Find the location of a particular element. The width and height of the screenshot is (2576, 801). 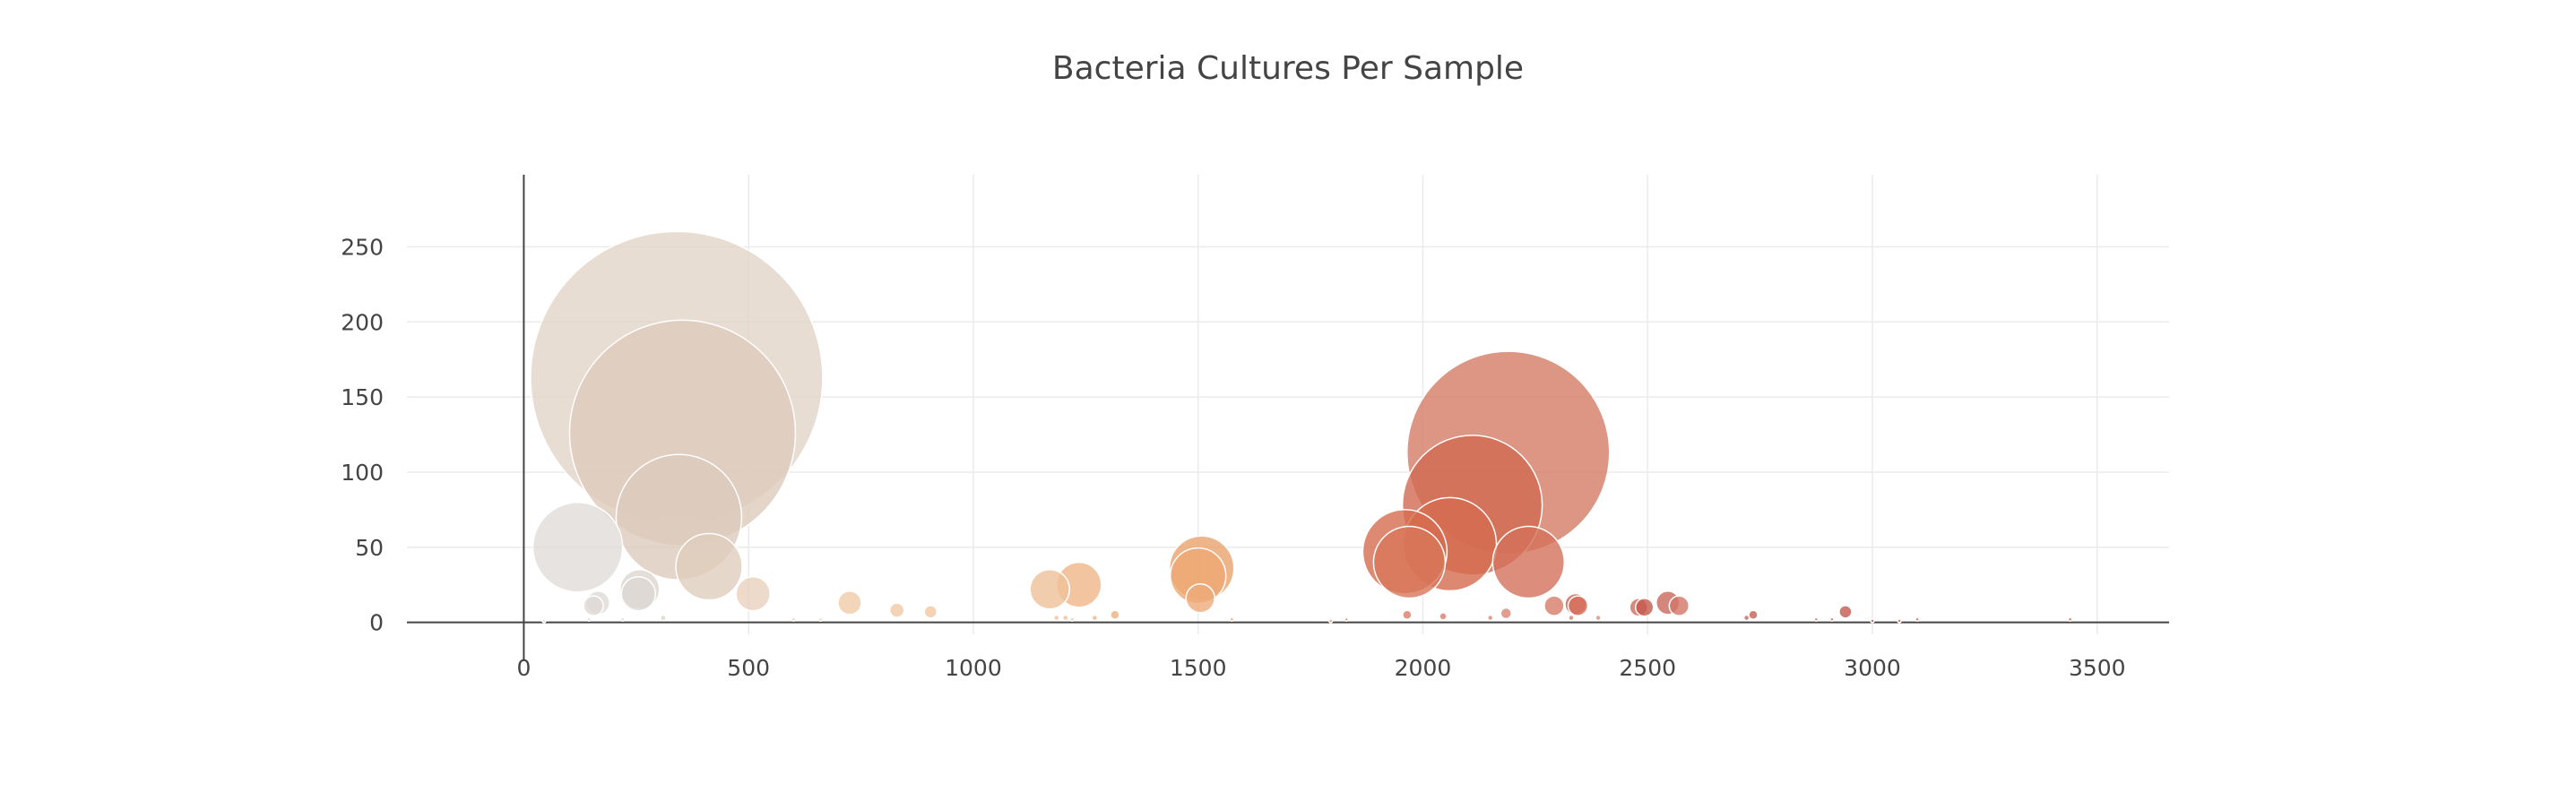

y-tick-label: 50 is located at coordinates (369, 548).